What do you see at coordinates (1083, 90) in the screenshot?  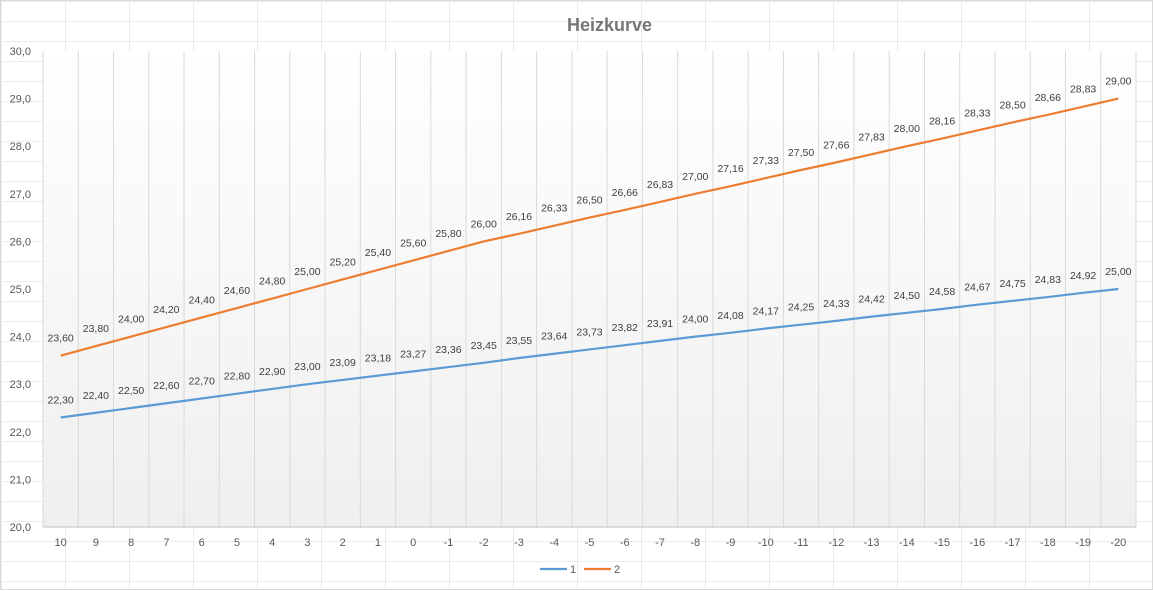 I see `data-label: 28,83` at bounding box center [1083, 90].